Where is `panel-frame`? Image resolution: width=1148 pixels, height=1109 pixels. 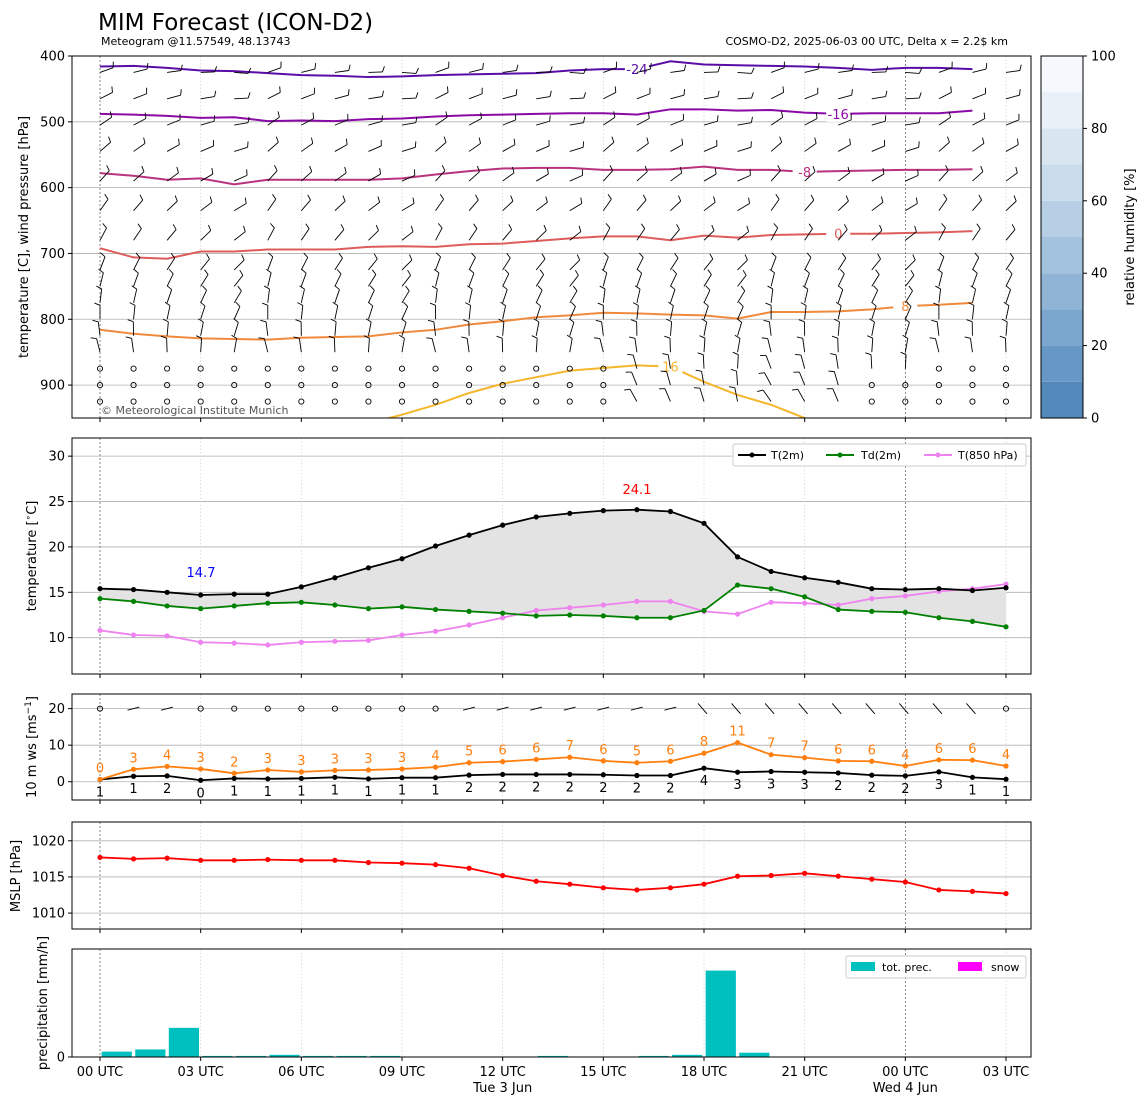 panel-frame is located at coordinates (551, 747).